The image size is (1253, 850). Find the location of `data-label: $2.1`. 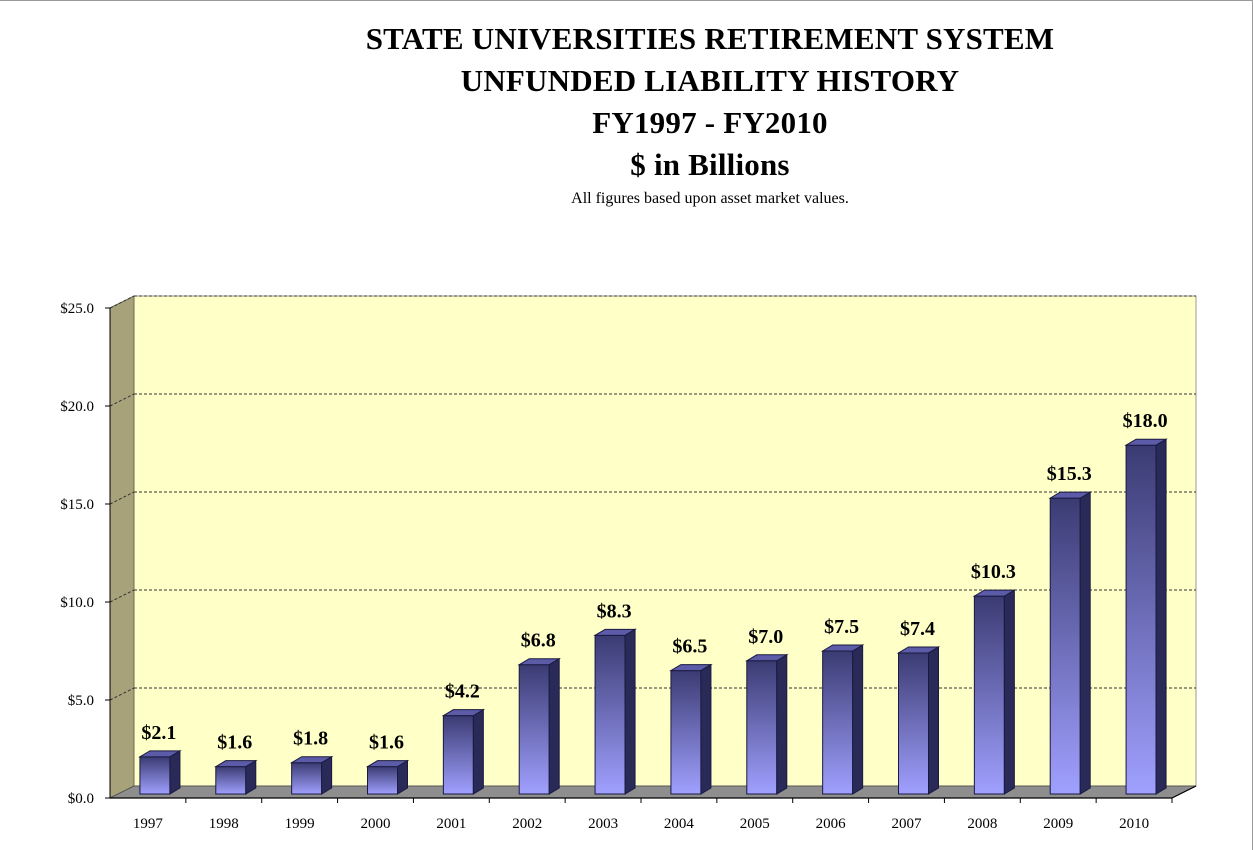

data-label: $2.1 is located at coordinates (158, 733).